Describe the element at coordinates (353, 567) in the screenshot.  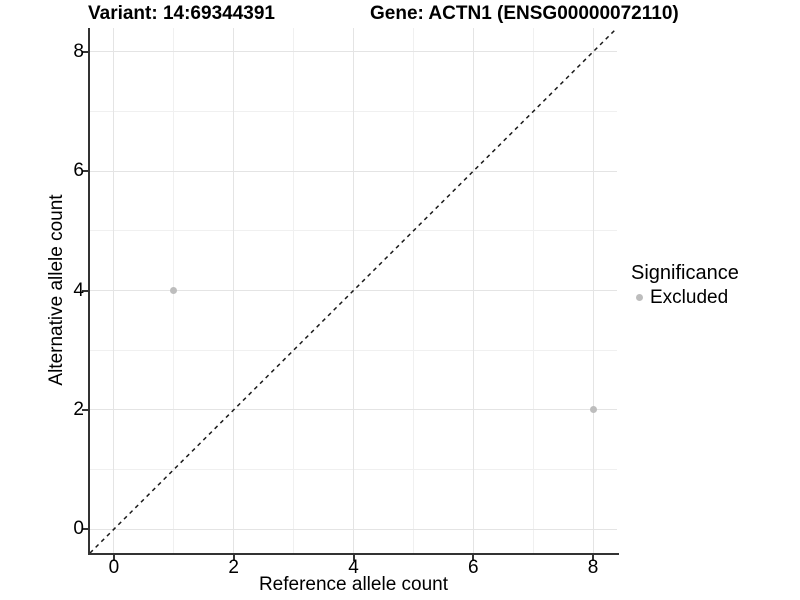
I see `x-tick-label: 4` at that location.